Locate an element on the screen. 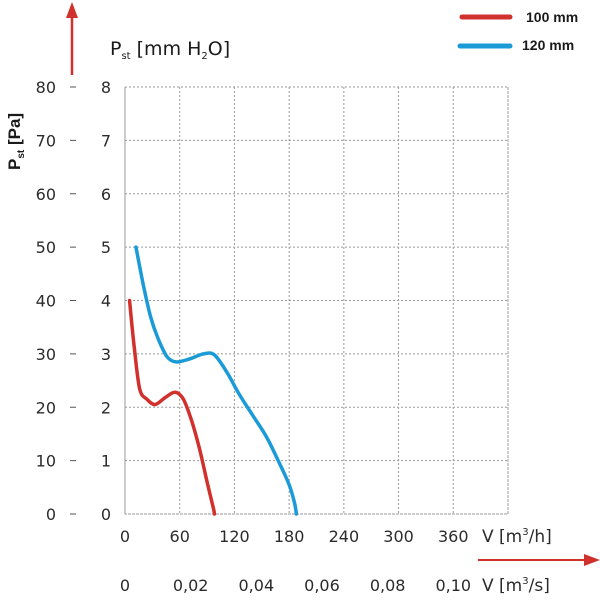 The height and width of the screenshot is (600, 600). x-axis-bottom-label: V [m3/s] is located at coordinates (516, 586).